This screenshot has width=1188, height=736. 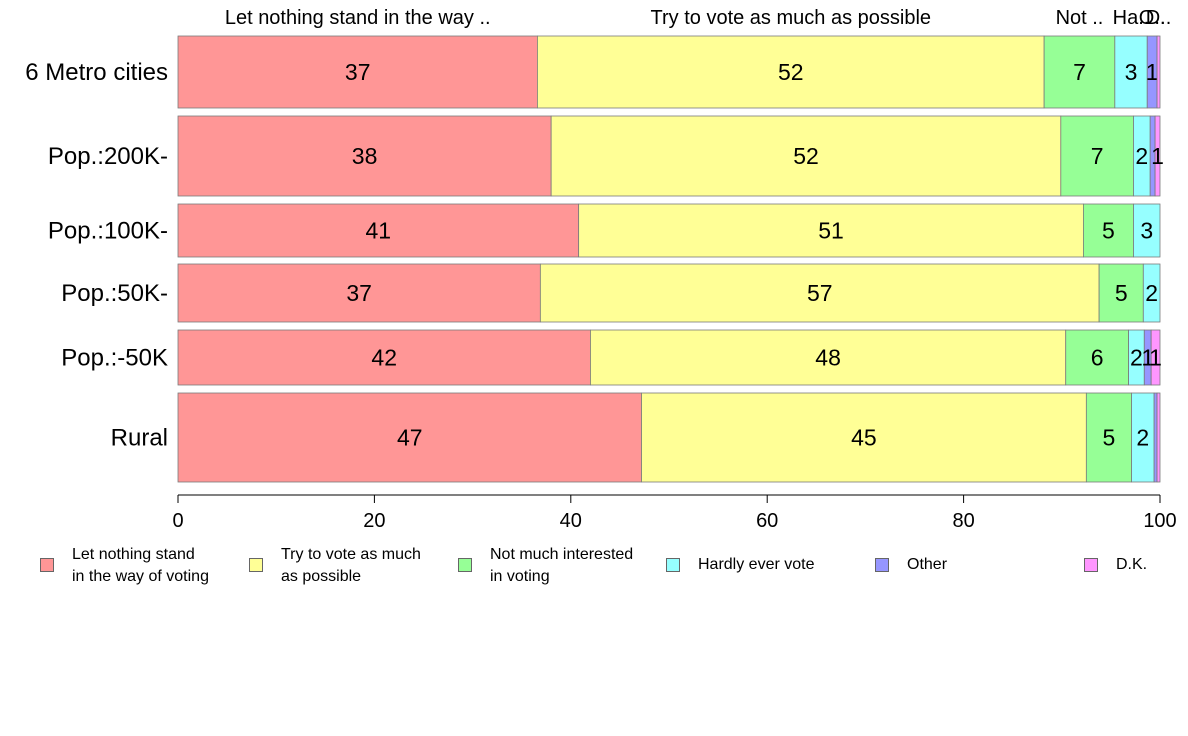 I want to click on legend-label-4: Other, so click(x=927, y=564).